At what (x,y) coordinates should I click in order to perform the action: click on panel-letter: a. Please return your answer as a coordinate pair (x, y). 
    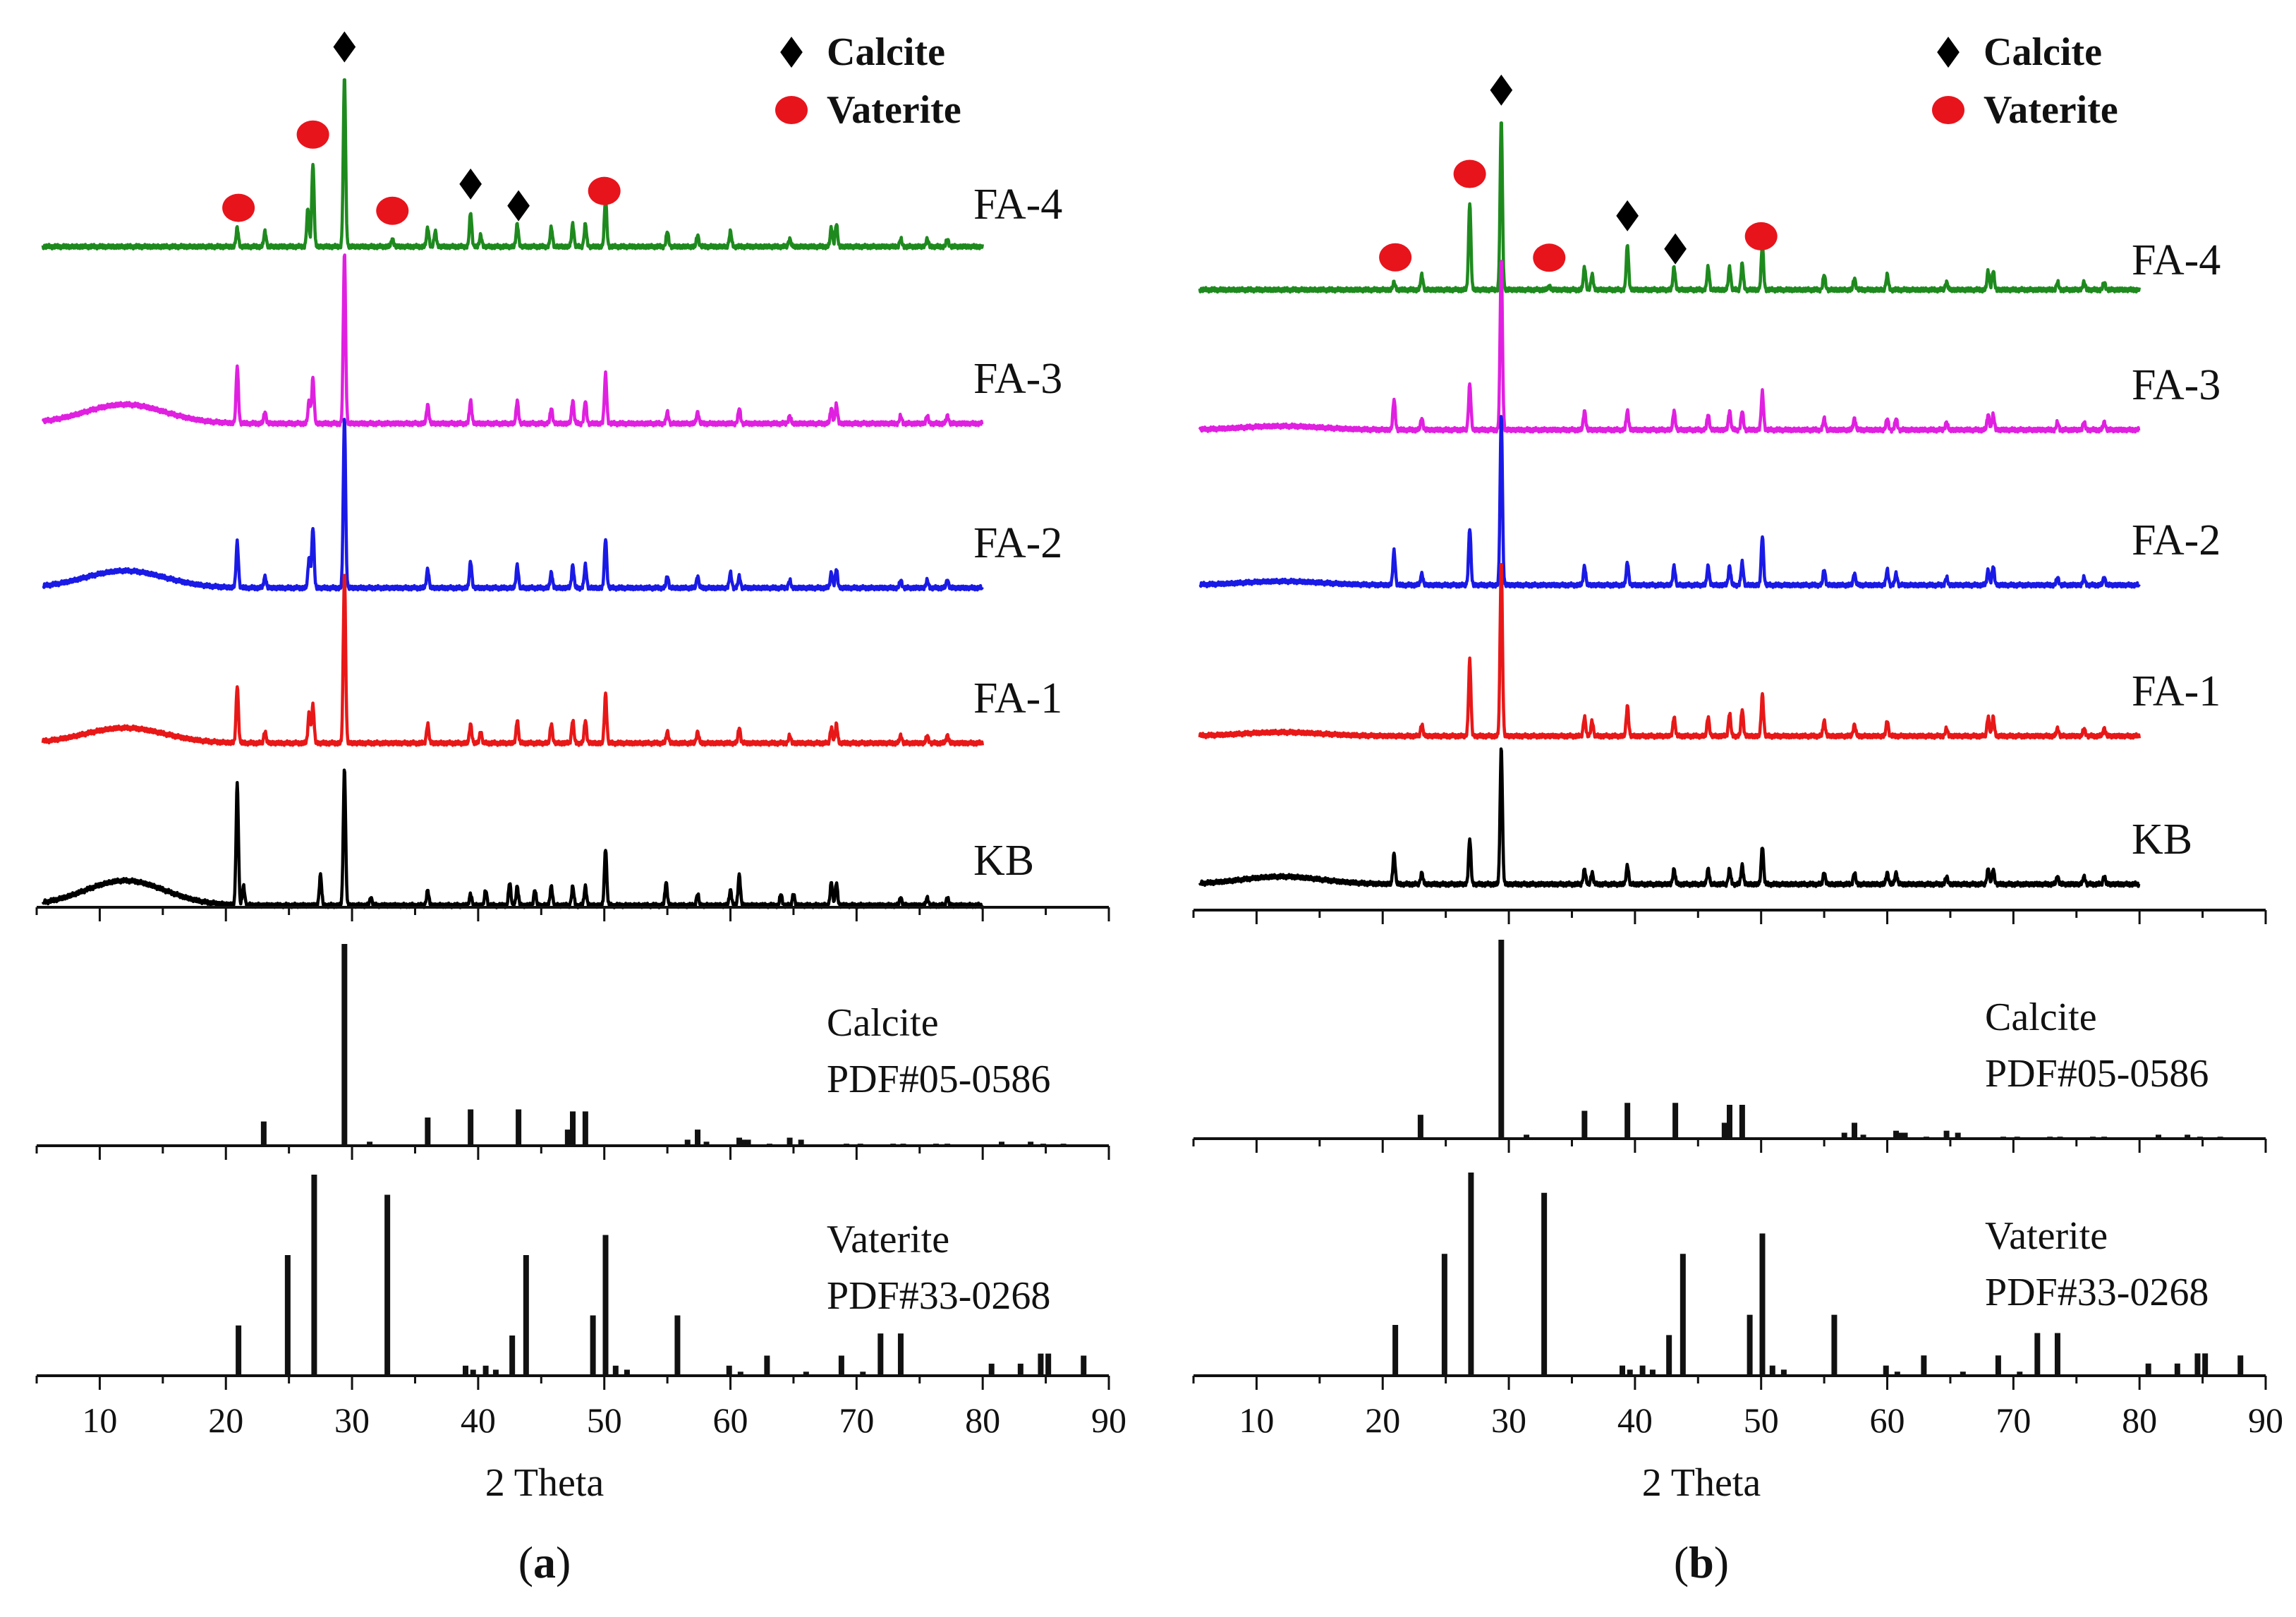
    Looking at the image, I should click on (544, 1562).